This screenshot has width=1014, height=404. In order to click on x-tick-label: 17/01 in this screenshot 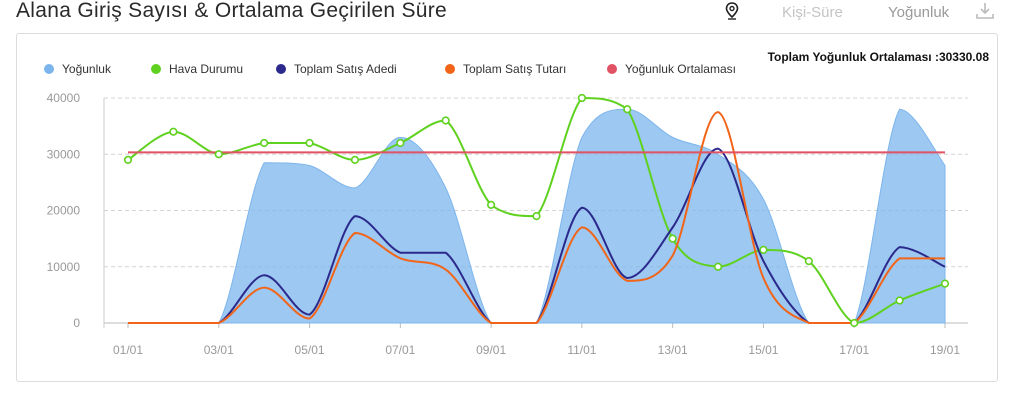, I will do `click(854, 350)`.